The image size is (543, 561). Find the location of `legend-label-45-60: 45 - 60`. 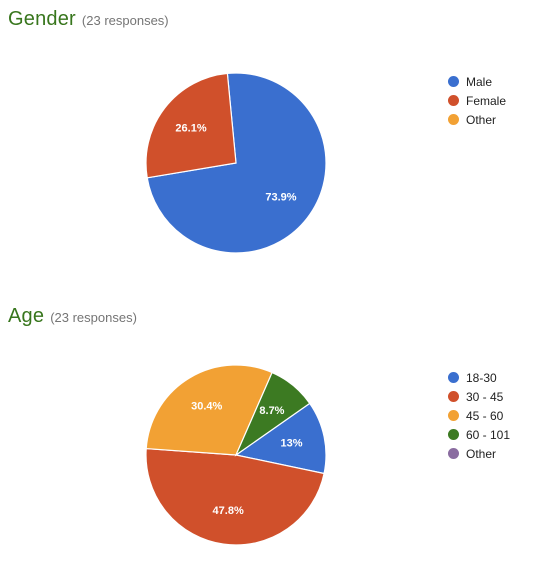

legend-label-45-60: 45 - 60 is located at coordinates (485, 415).